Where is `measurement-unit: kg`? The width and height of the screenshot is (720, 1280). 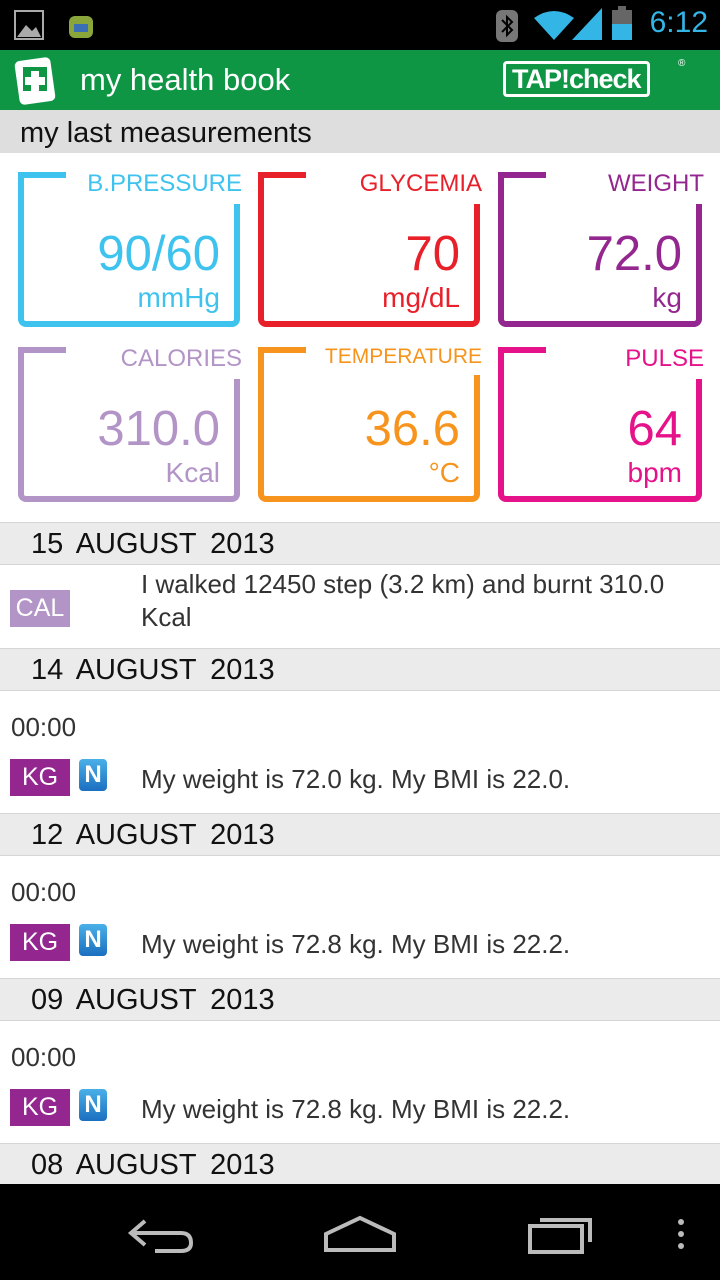 measurement-unit: kg is located at coordinates (667, 297).